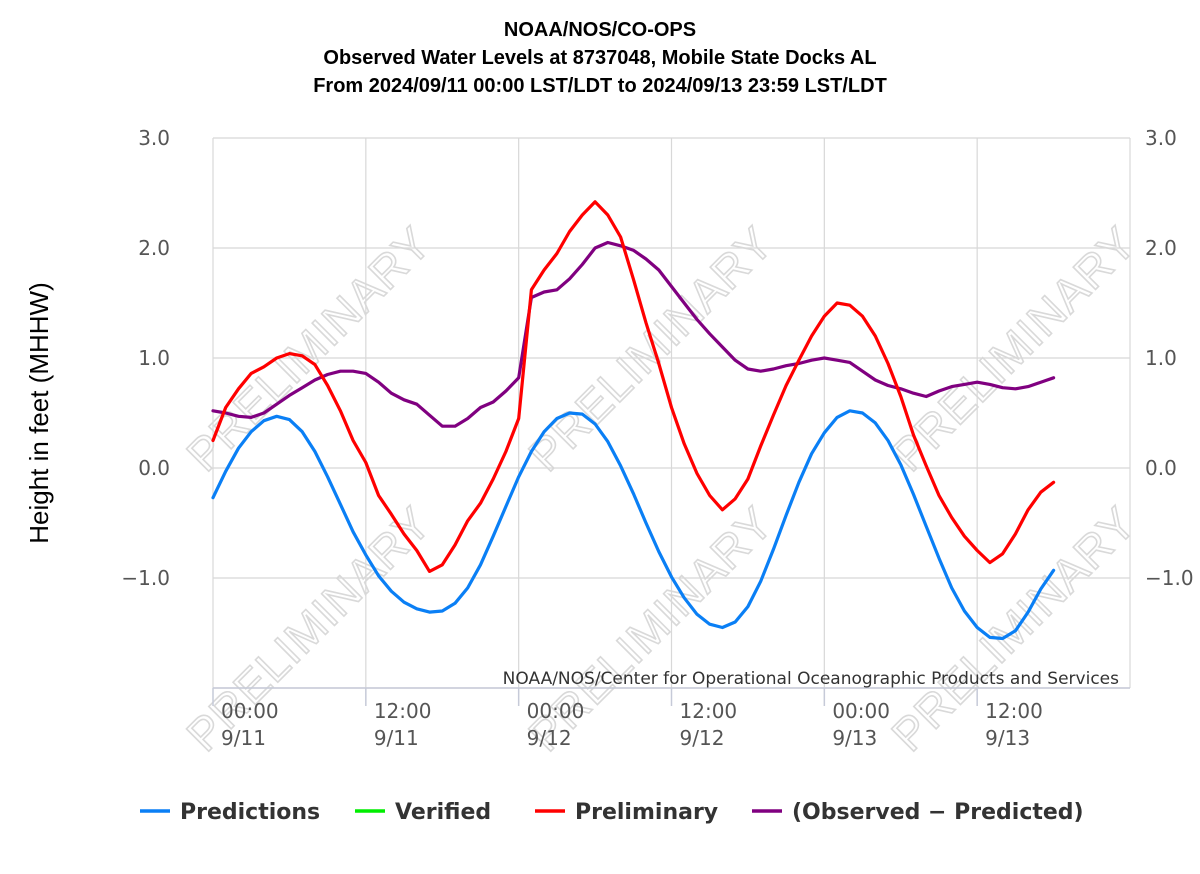 This screenshot has width=1200, height=874. What do you see at coordinates (1161, 358) in the screenshot?
I see `y-tick-label-right: 1.0` at bounding box center [1161, 358].